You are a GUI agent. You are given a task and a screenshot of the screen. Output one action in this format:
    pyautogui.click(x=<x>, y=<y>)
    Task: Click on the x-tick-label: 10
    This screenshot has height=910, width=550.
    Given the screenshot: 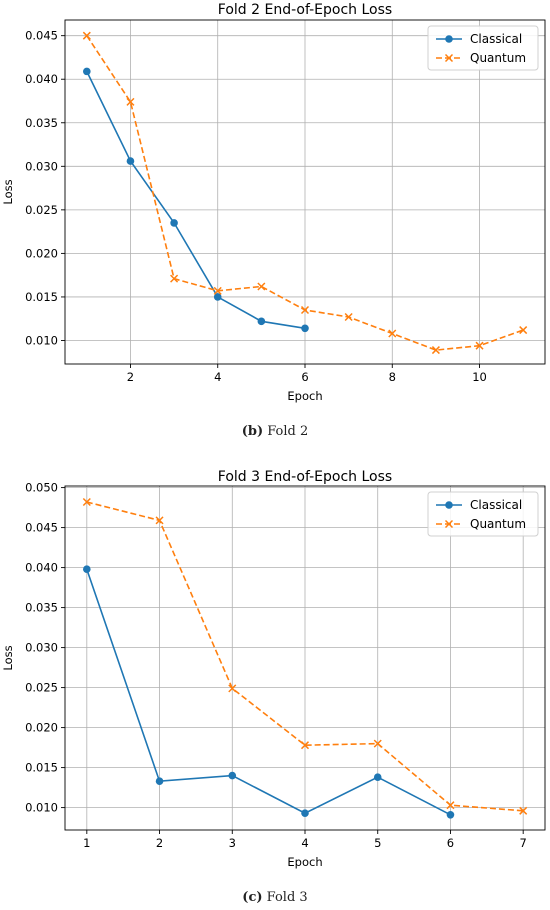 What is the action you would take?
    pyautogui.click(x=479, y=377)
    